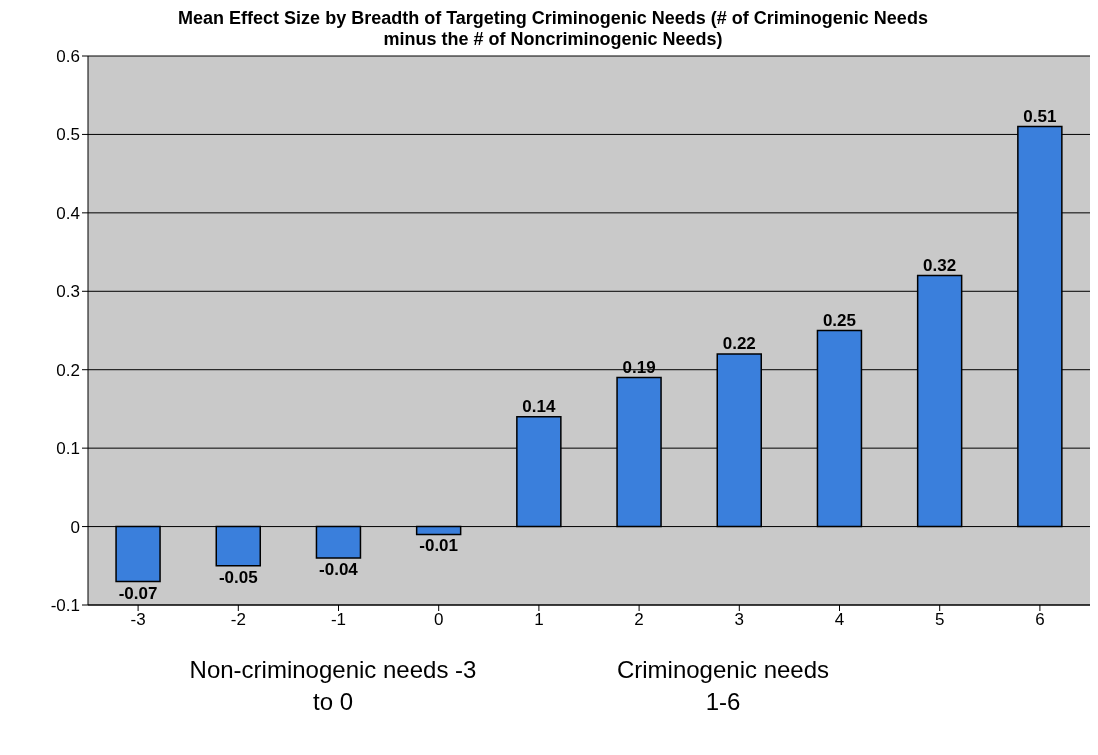  I want to click on x-tick-label: -1, so click(338, 620).